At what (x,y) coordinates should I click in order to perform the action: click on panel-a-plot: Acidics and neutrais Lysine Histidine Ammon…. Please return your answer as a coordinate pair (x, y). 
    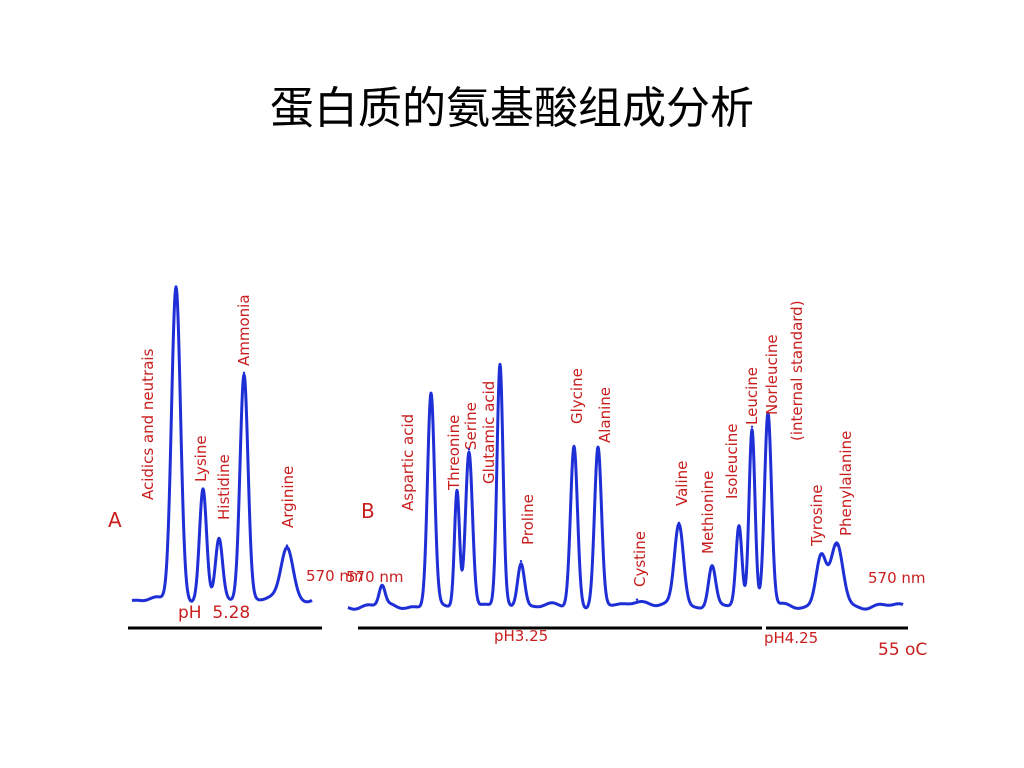
    Looking at the image, I should click on (222, 444).